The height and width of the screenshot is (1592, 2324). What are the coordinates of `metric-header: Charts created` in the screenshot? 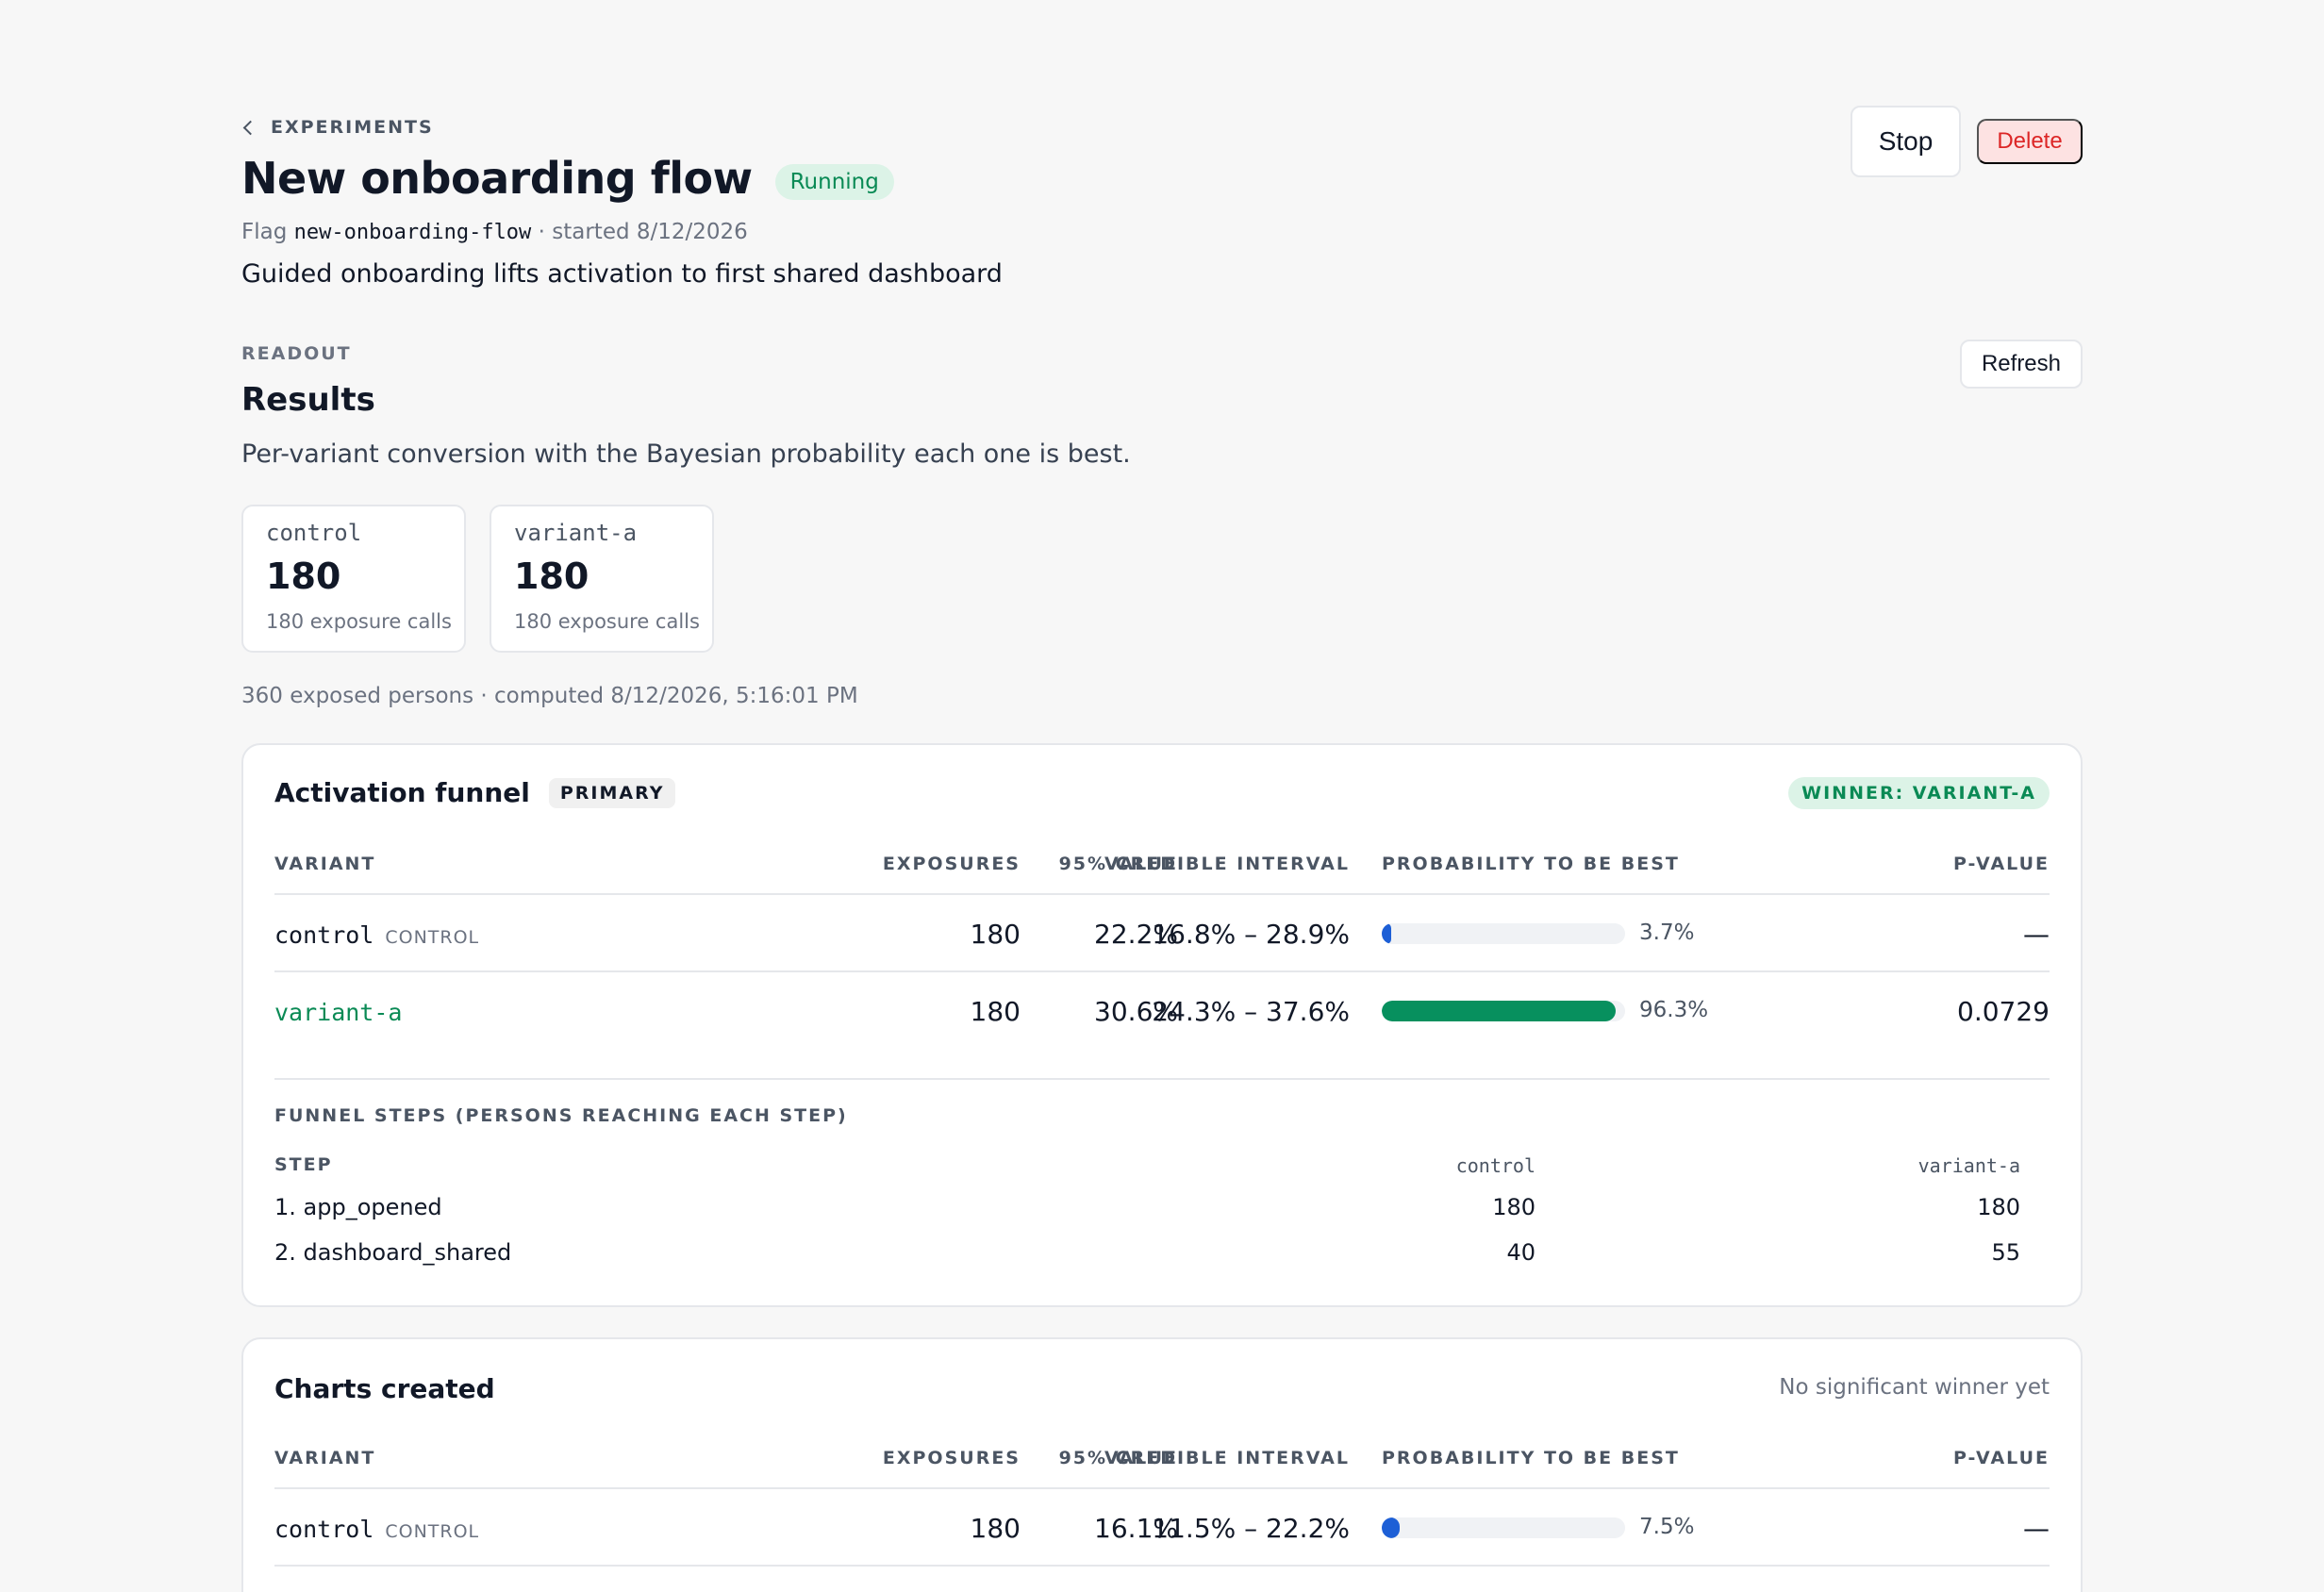 It's located at (385, 1388).